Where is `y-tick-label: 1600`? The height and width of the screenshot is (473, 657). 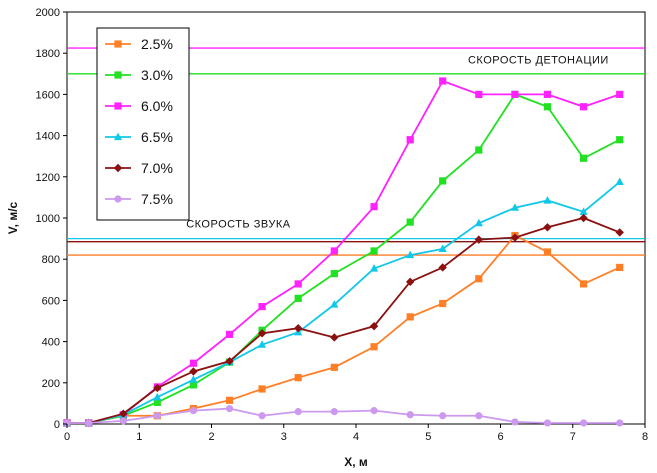 y-tick-label: 1600 is located at coordinates (48, 95).